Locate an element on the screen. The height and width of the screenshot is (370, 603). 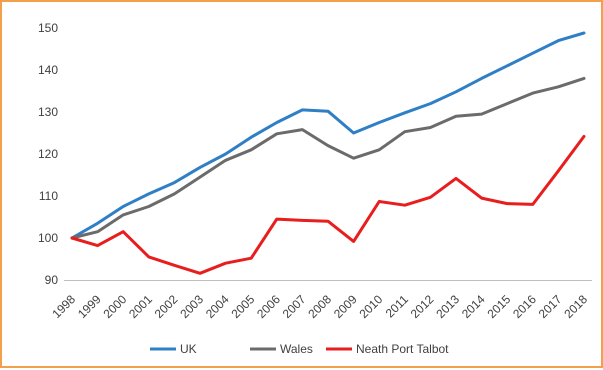
x-tick-label: 2015 is located at coordinates (499, 306).